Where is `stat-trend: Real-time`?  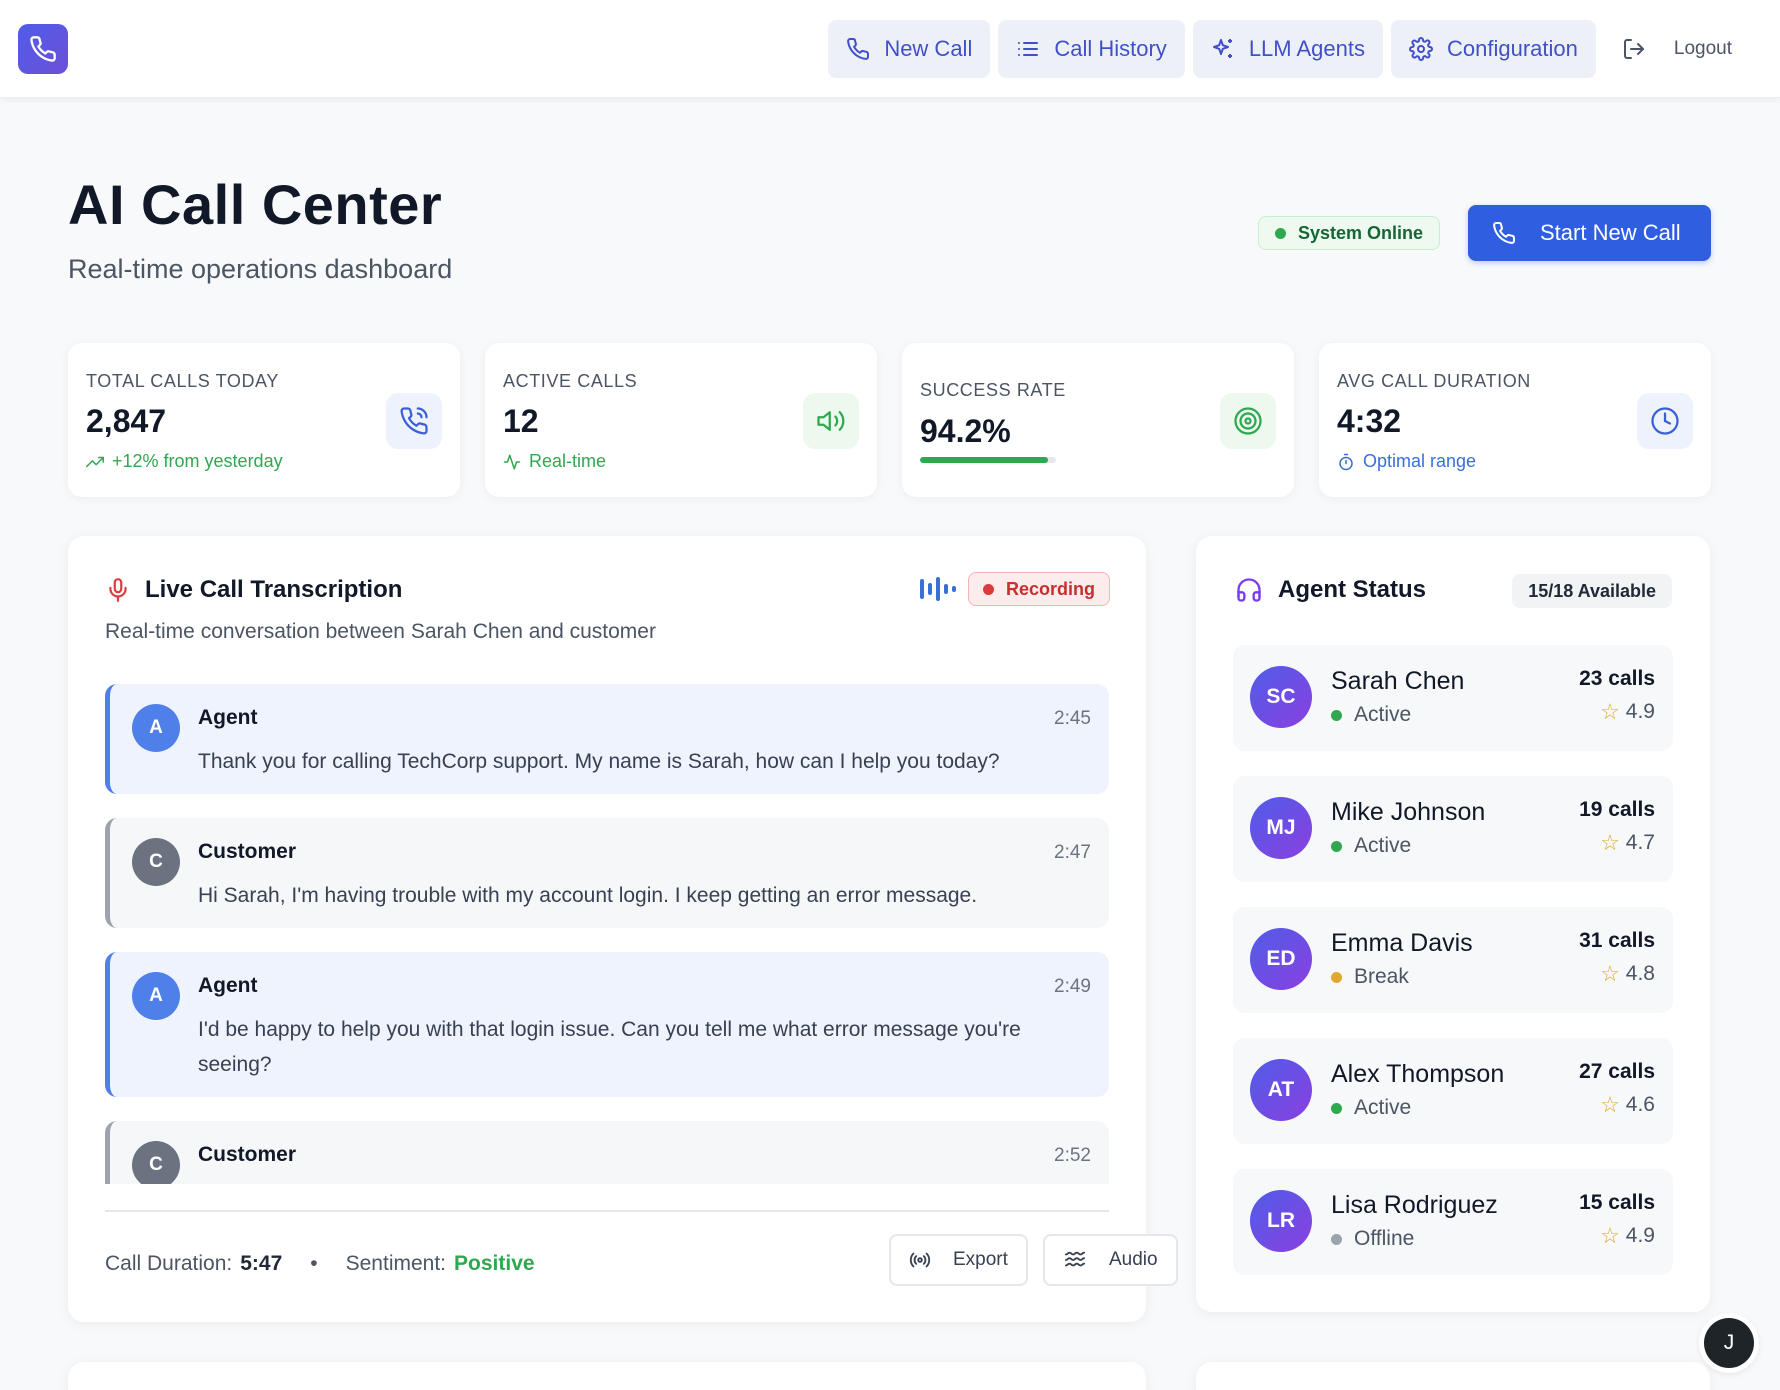 stat-trend: Real-time is located at coordinates (554, 461).